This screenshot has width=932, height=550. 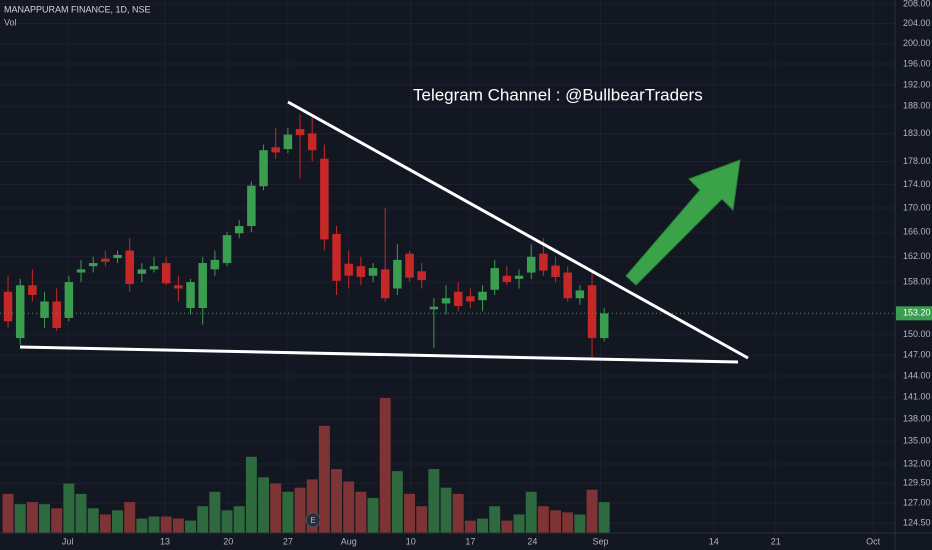 I want to click on y-tick-label: 141.00, so click(x=917, y=397).